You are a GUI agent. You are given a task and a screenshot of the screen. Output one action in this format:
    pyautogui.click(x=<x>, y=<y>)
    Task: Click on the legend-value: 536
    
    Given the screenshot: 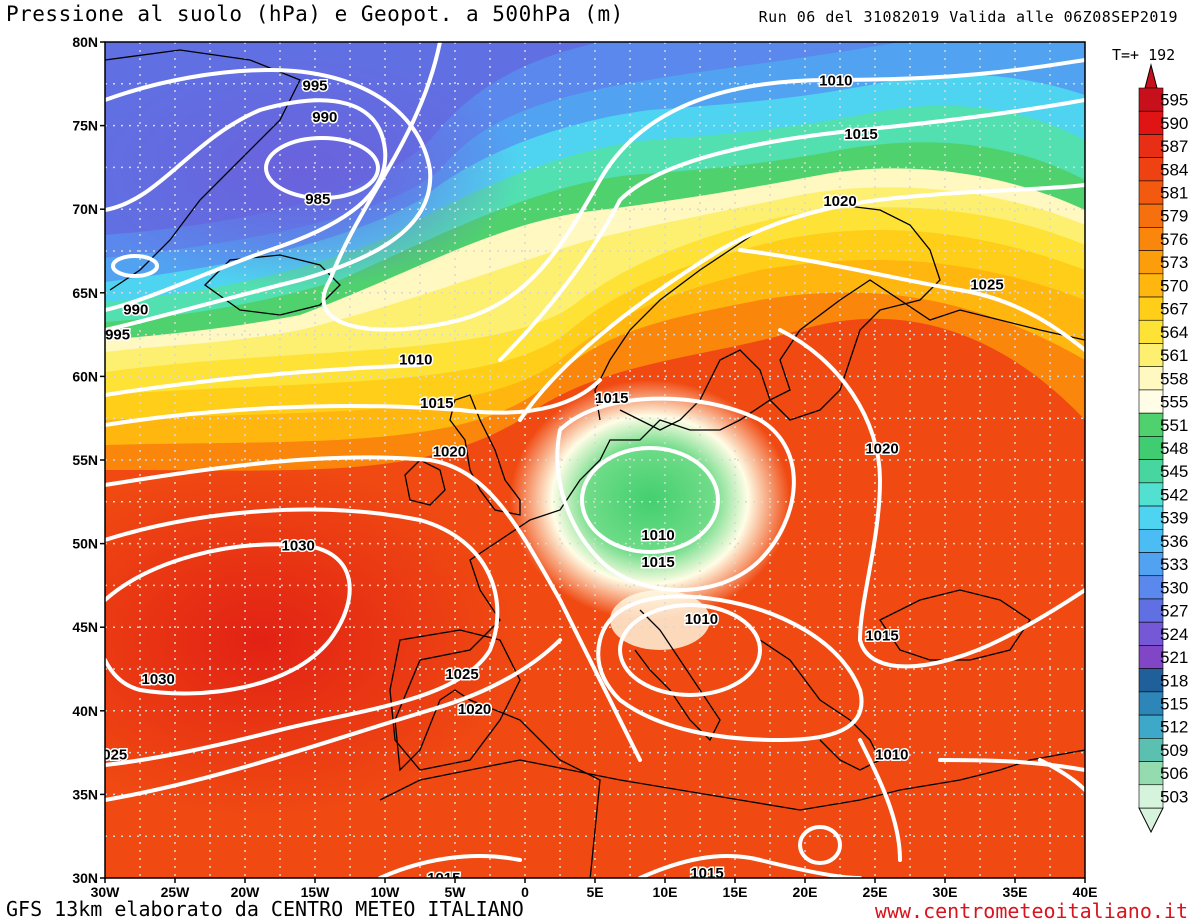 What is the action you would take?
    pyautogui.click(x=1174, y=541)
    